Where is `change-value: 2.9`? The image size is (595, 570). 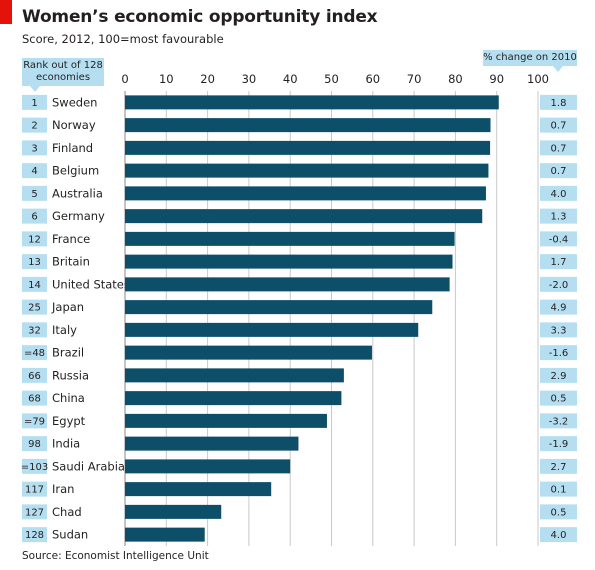 change-value: 2.9 is located at coordinates (559, 376).